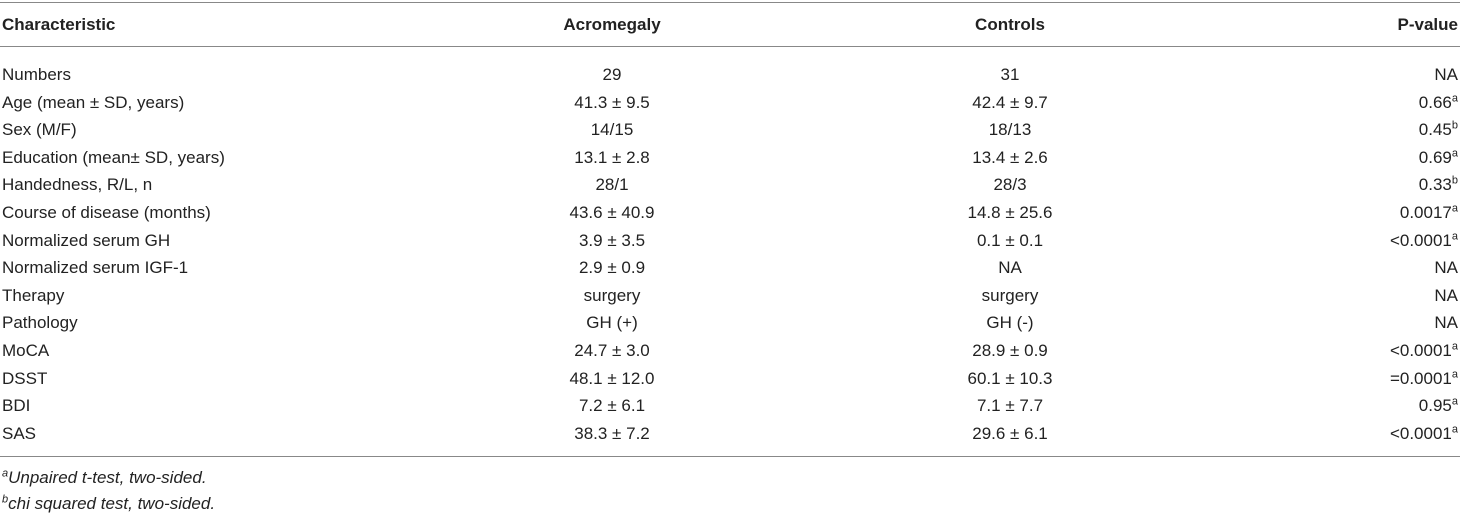 This screenshot has height=514, width=1460. I want to click on data-cell: 28/3, so click(1010, 185).